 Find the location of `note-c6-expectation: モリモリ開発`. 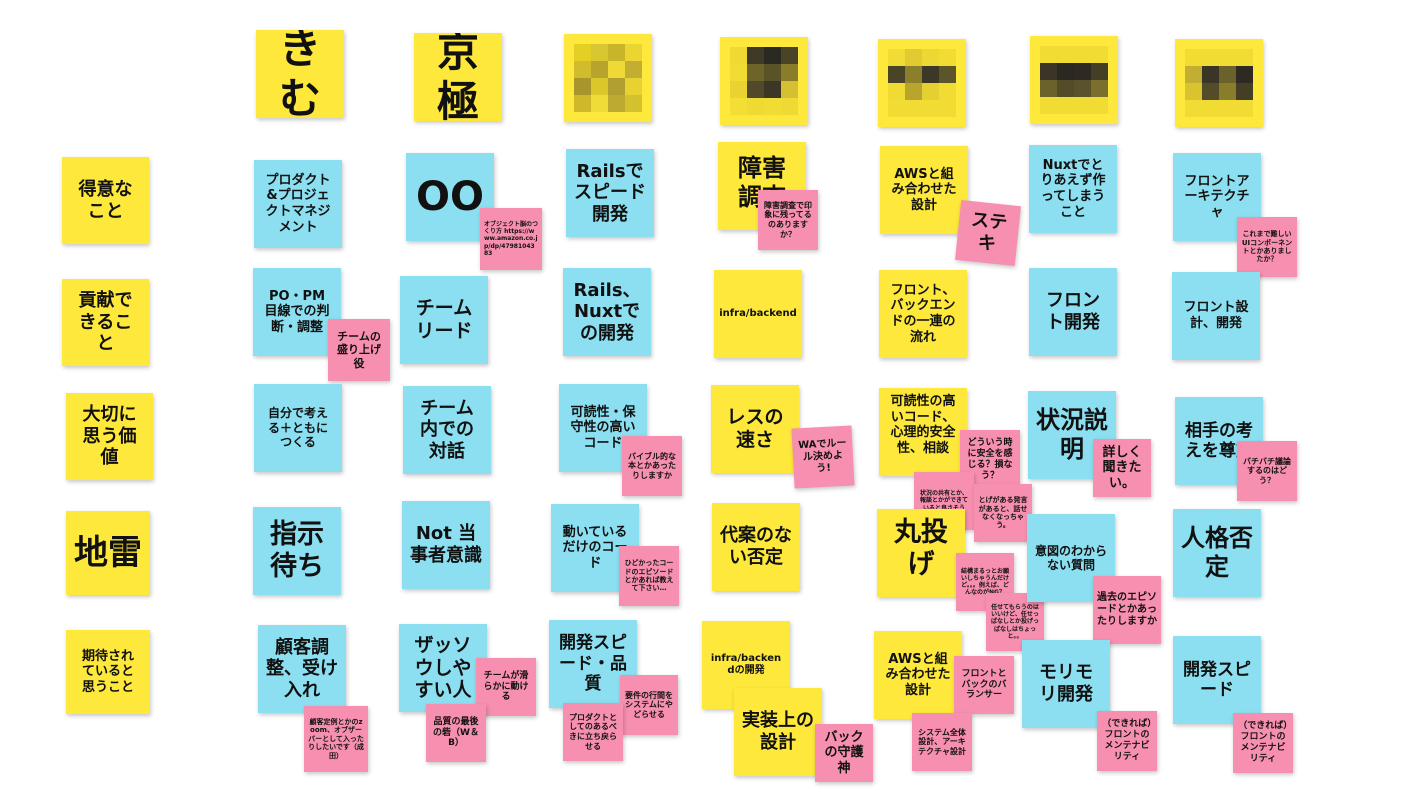

note-c6-expectation: モリモリ開発 is located at coordinates (1066, 684).